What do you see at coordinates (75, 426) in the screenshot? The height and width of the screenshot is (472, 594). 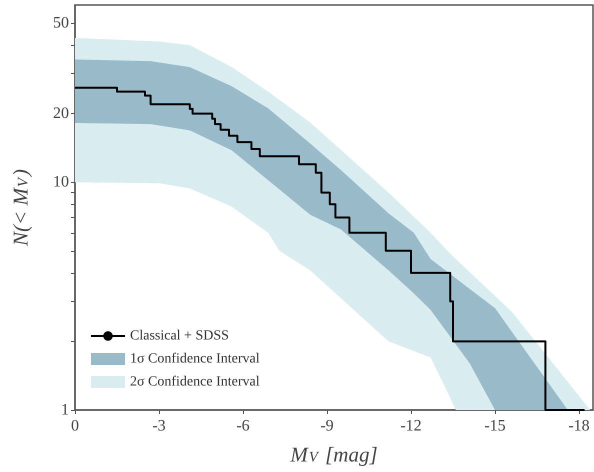 I see `x-tick-label: 0` at bounding box center [75, 426].